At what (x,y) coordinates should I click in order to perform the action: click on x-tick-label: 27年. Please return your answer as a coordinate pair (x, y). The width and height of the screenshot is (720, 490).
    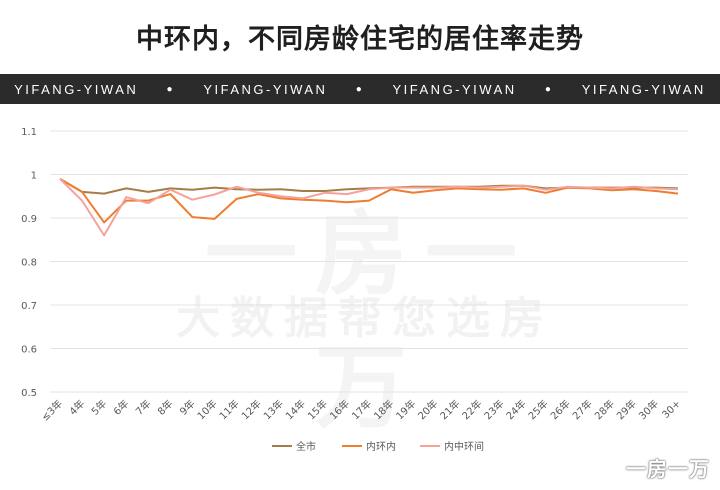
    Looking at the image, I should click on (582, 409).